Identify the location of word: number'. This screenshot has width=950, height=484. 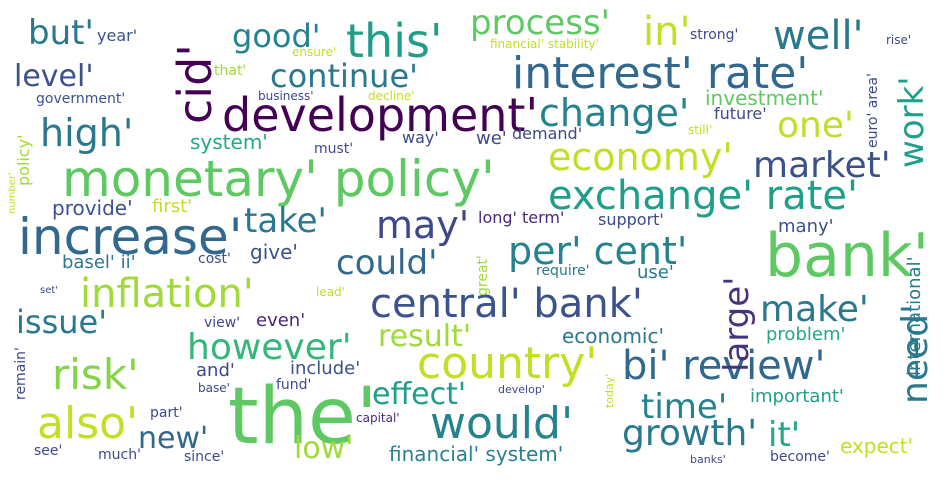
(12, 193).